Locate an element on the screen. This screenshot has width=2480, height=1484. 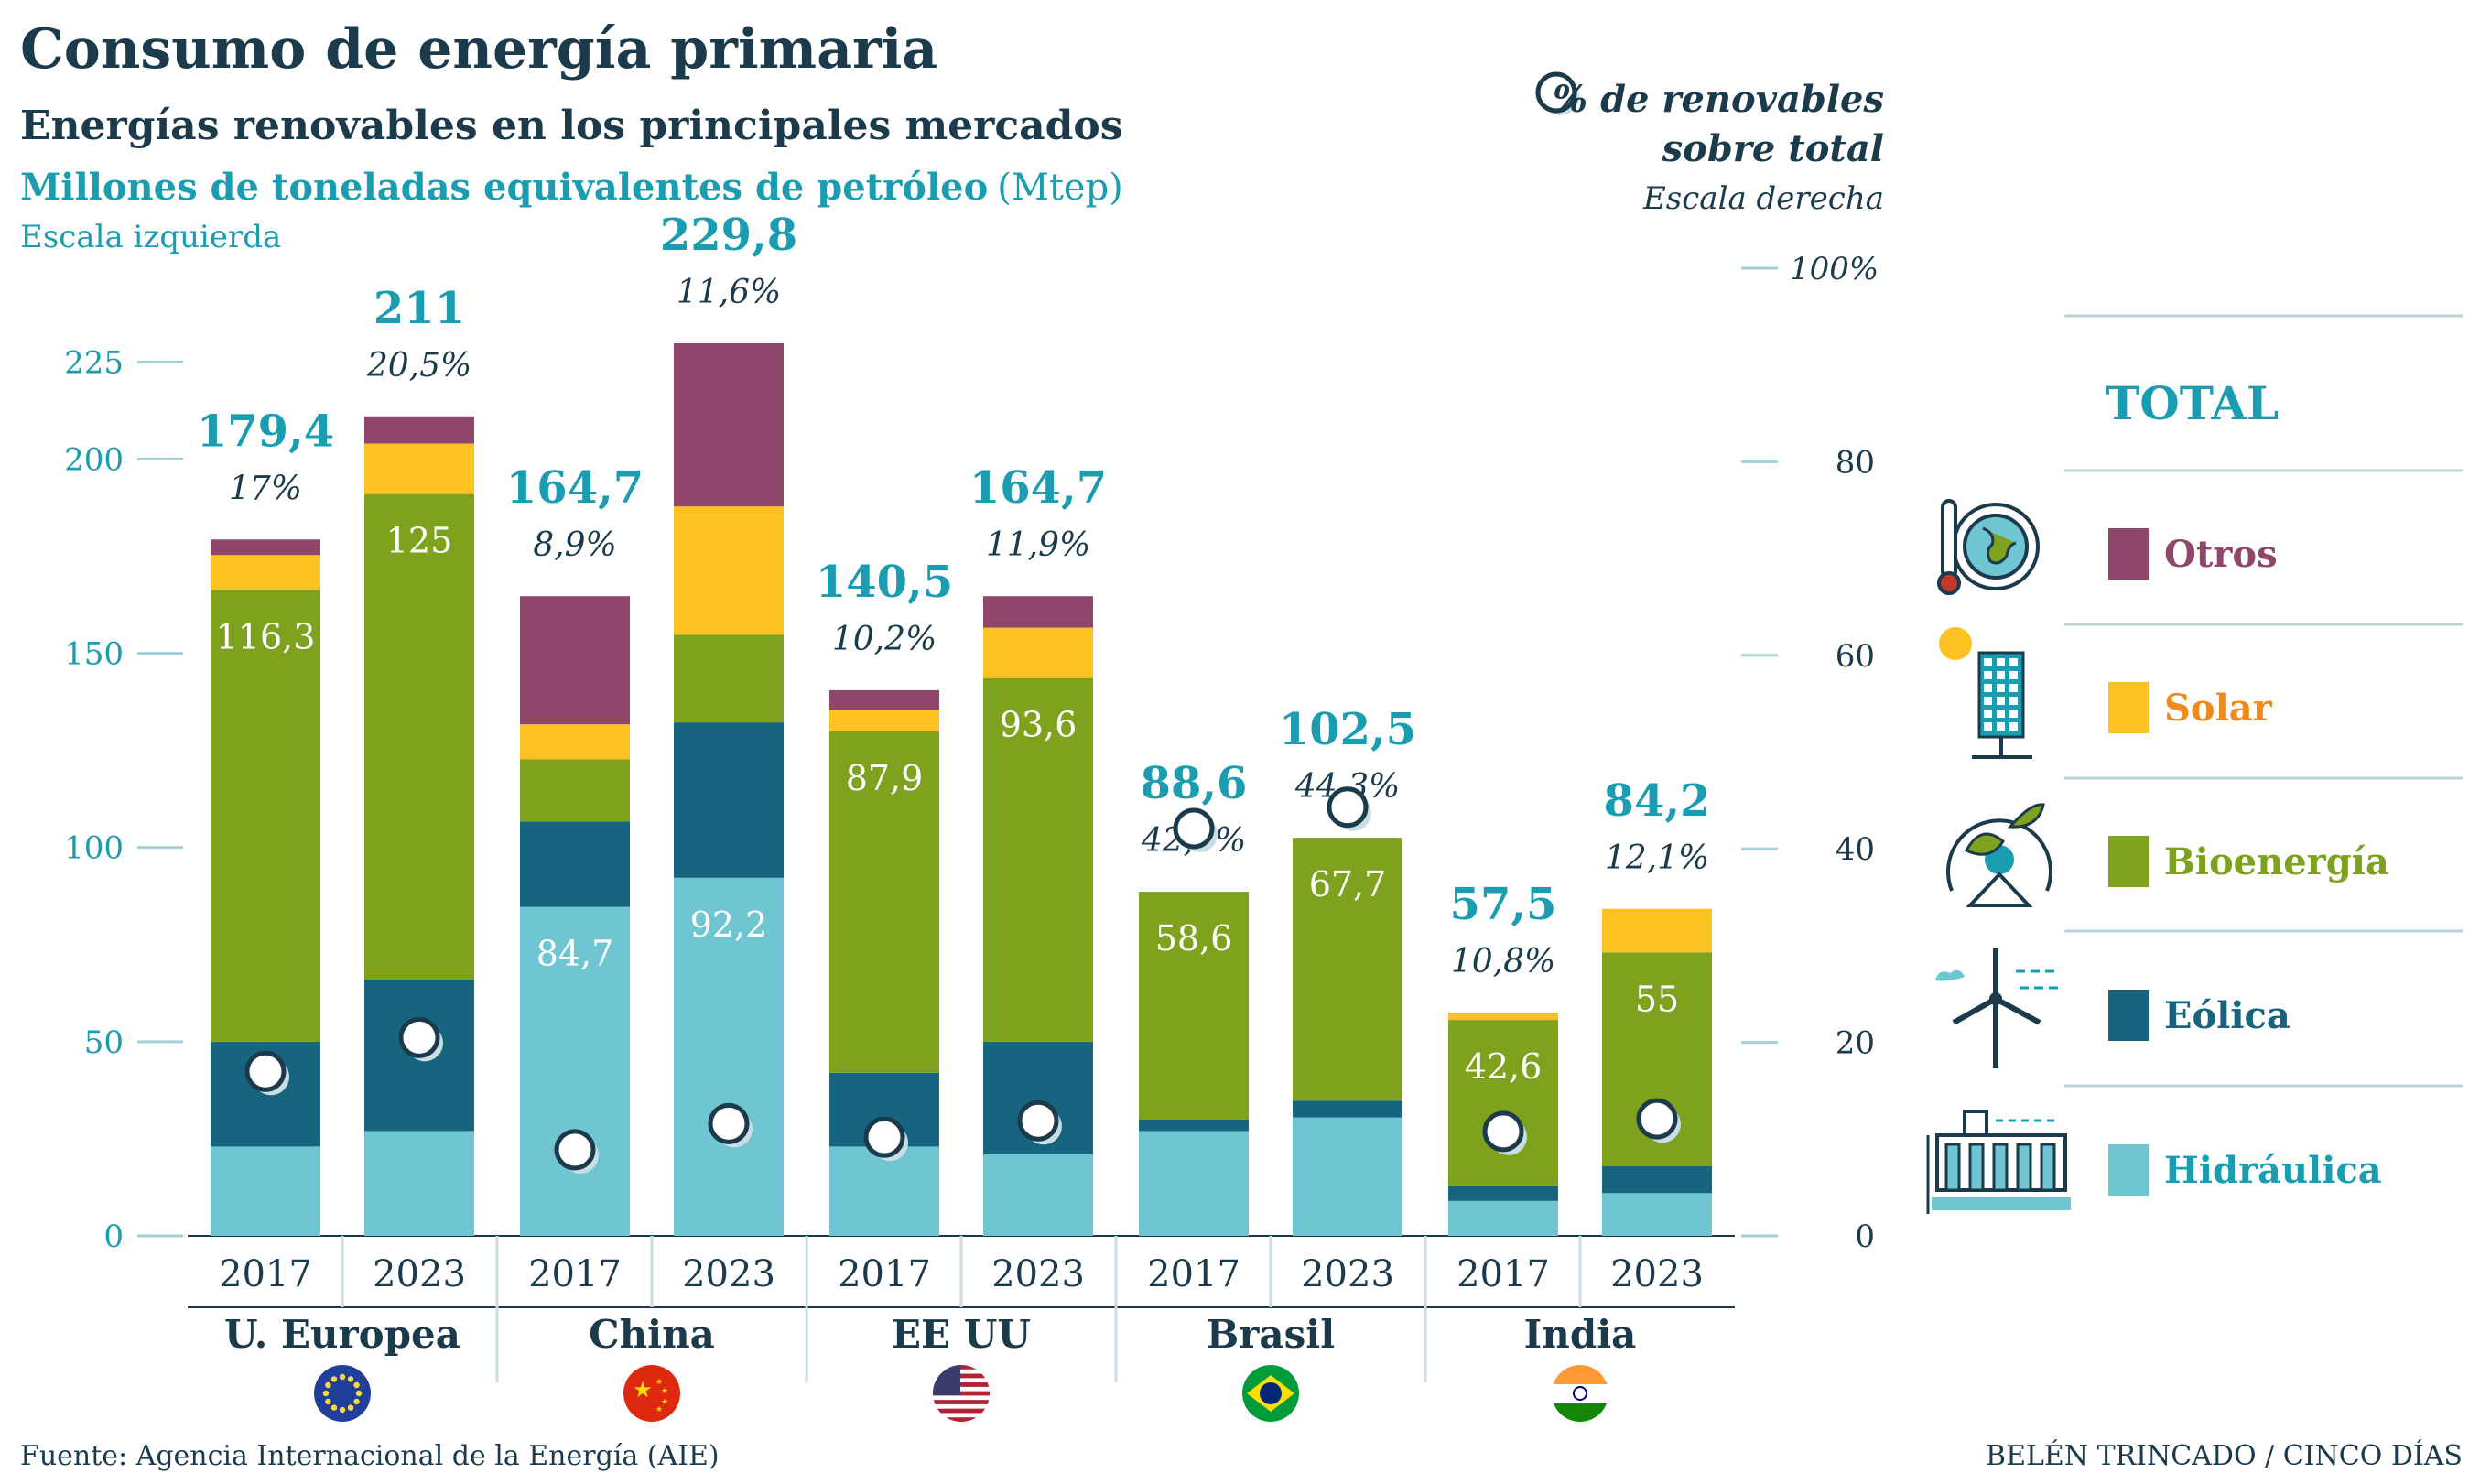
solar-panel-icon is located at coordinates (1985, 693).